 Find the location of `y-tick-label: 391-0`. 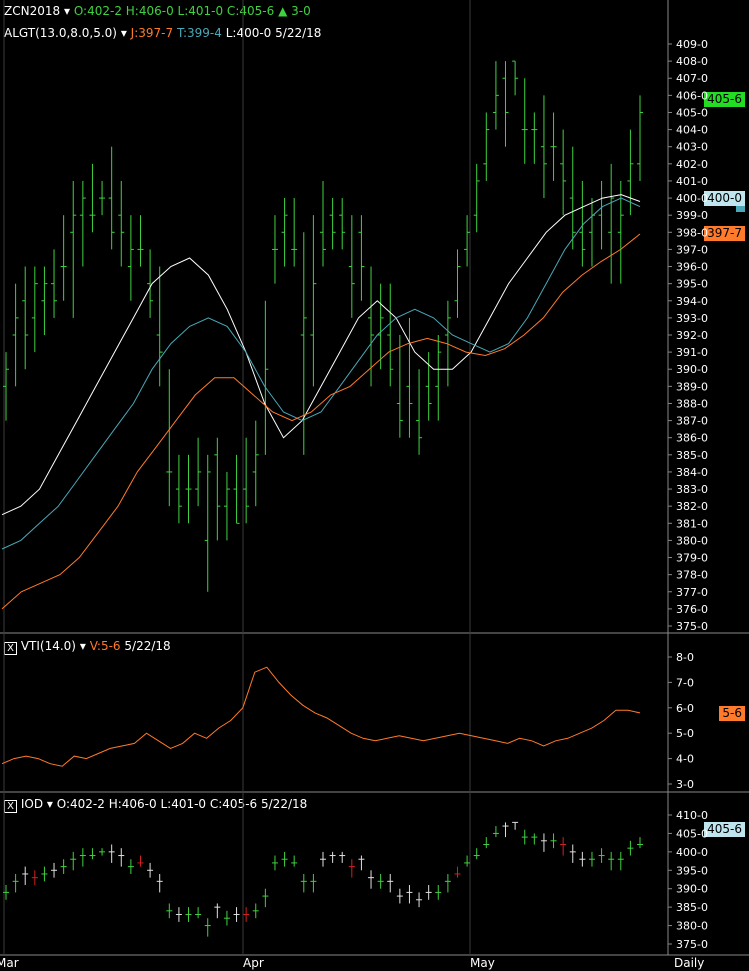

y-tick-label: 391-0 is located at coordinates (692, 352).